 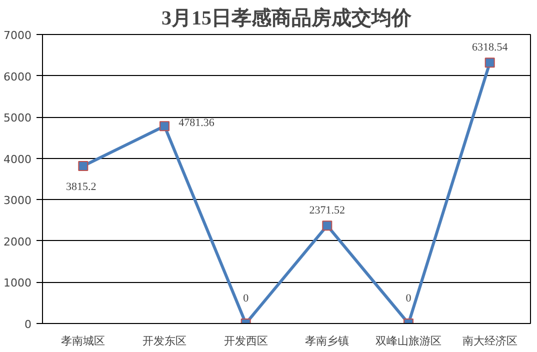 What do you see at coordinates (409, 341) in the screenshot?
I see `x-tick-label: 双峰山旅游区` at bounding box center [409, 341].